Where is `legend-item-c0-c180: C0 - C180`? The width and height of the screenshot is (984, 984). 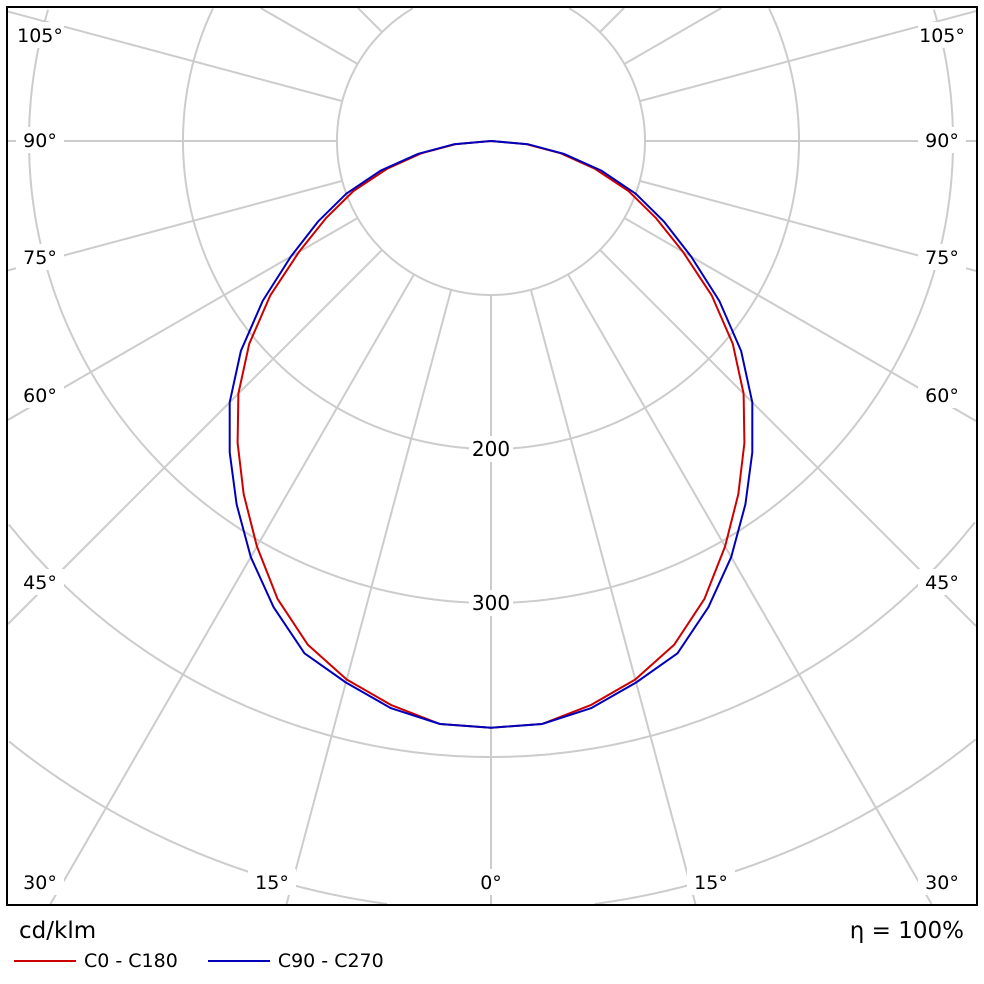
legend-item-c0-c180: C0 - C180 is located at coordinates (96, 961).